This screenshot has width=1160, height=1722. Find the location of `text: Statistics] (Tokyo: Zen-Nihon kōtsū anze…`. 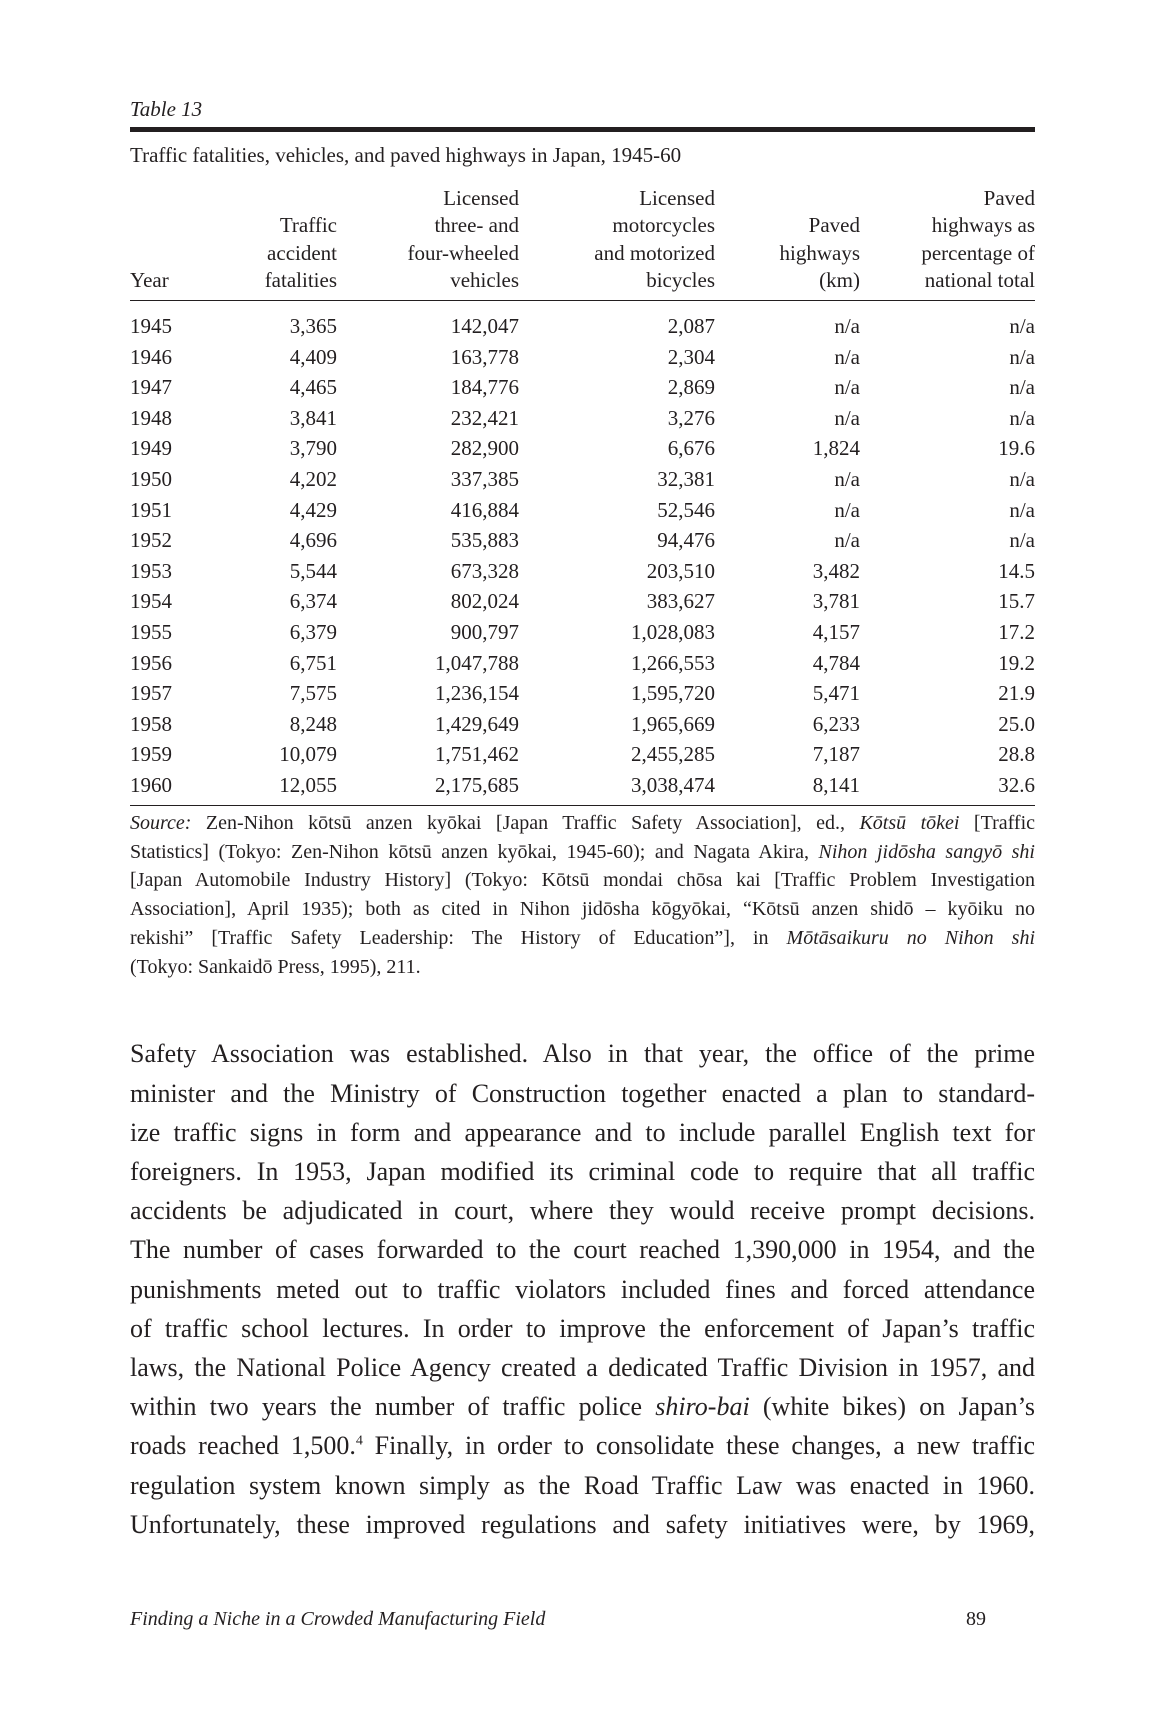

text: Statistics] (Tokyo: Zen-Nihon kōtsū anze… is located at coordinates (474, 851).